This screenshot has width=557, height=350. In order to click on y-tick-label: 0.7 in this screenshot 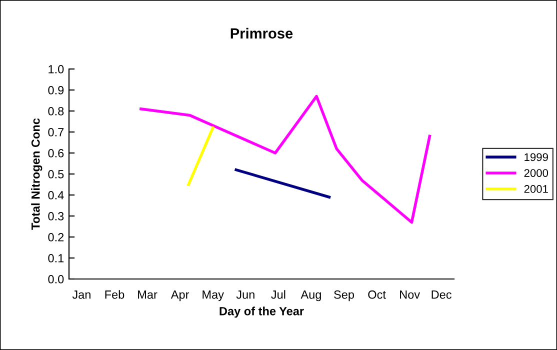, I will do `click(56, 132)`.